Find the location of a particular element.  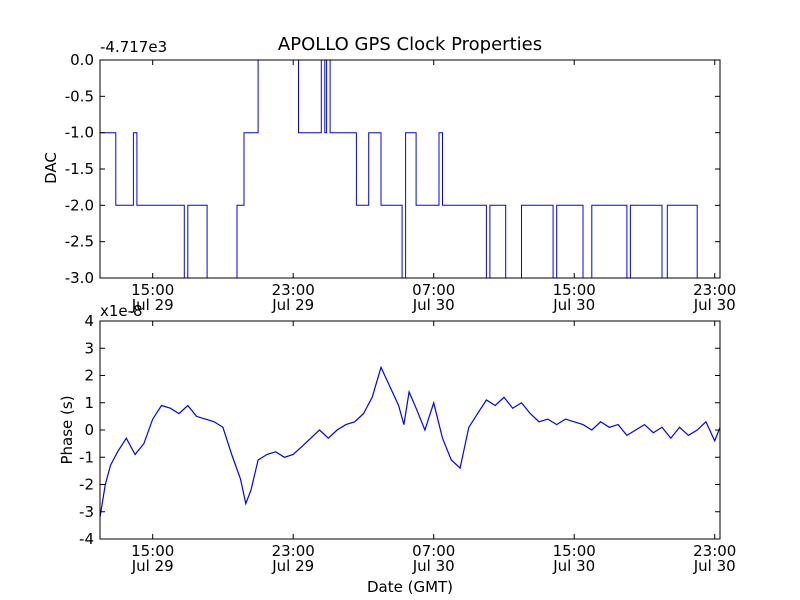

x-axis-label: Date (GMT) is located at coordinates (410, 587).